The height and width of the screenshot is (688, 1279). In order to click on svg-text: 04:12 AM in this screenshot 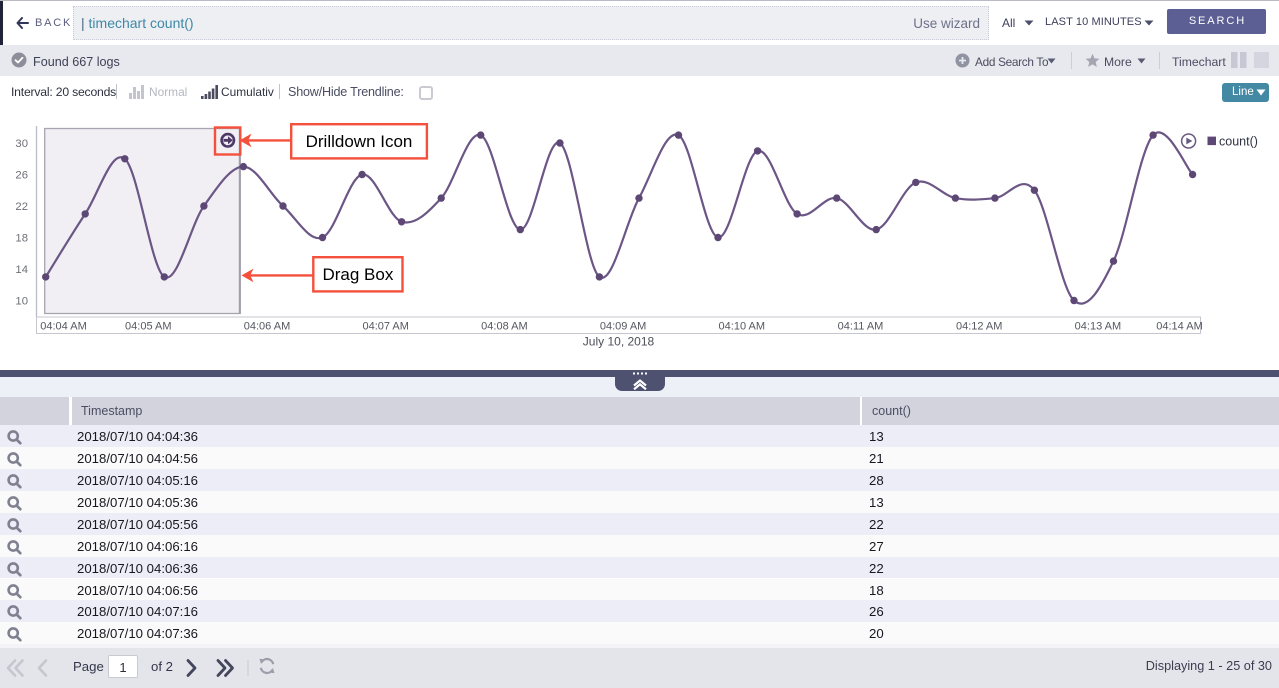, I will do `click(979, 327)`.